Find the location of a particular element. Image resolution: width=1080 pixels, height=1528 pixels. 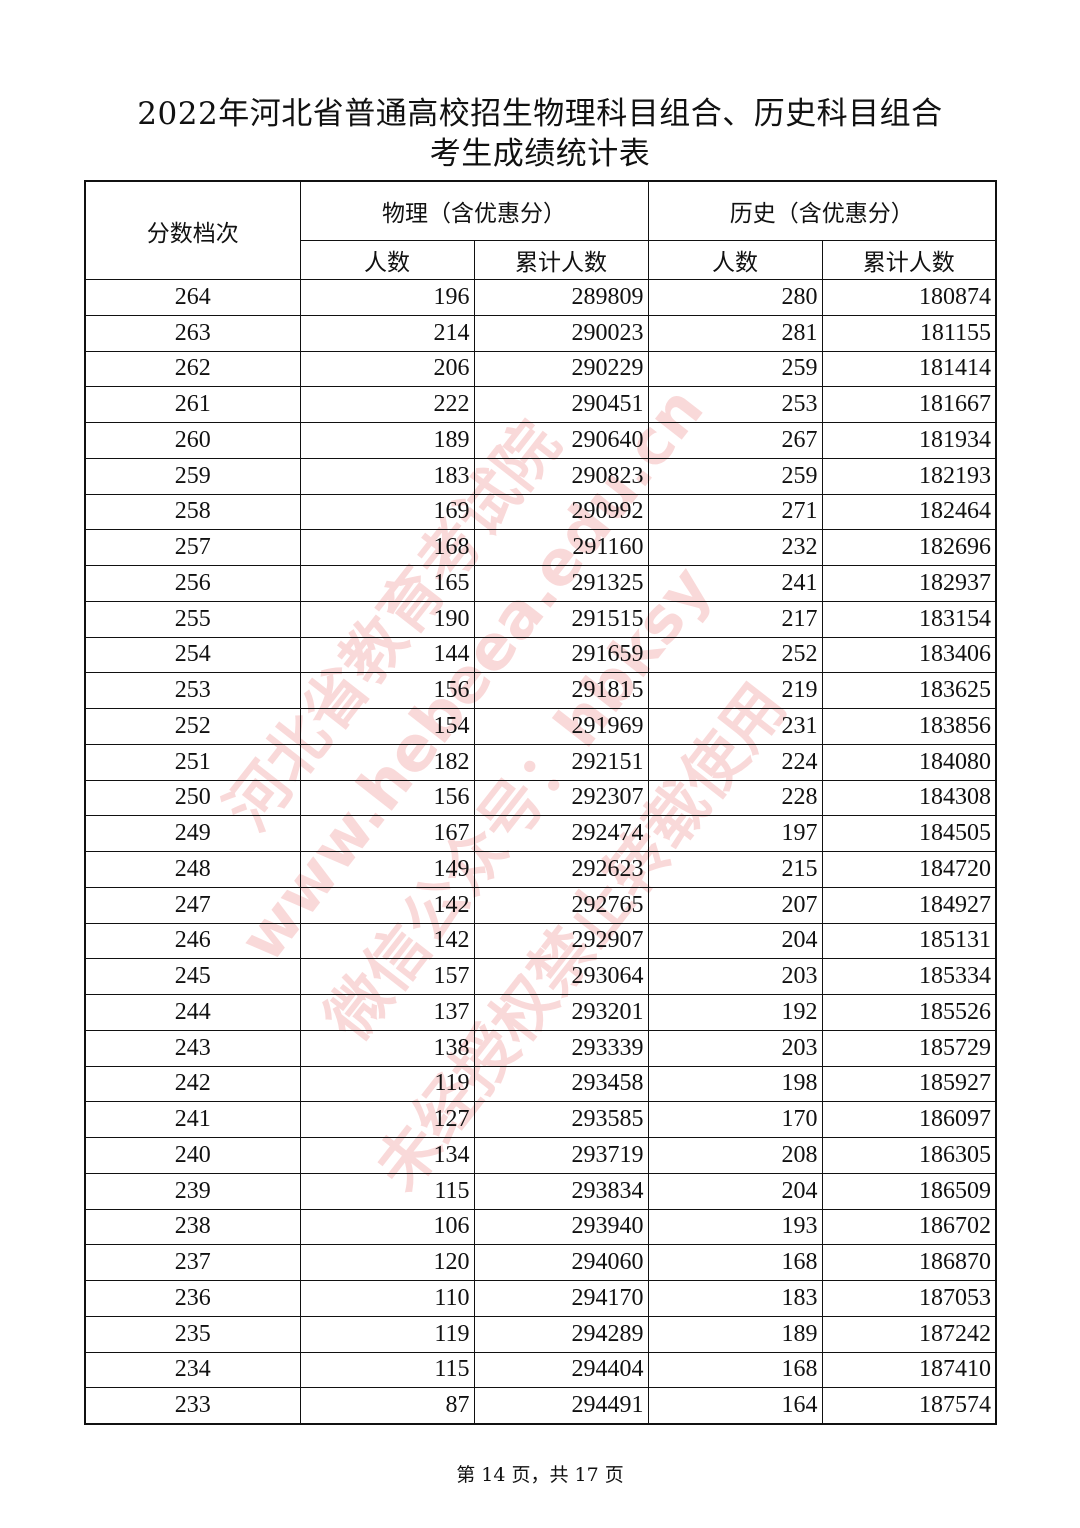

physics-count-cell: 149 is located at coordinates (387, 869).